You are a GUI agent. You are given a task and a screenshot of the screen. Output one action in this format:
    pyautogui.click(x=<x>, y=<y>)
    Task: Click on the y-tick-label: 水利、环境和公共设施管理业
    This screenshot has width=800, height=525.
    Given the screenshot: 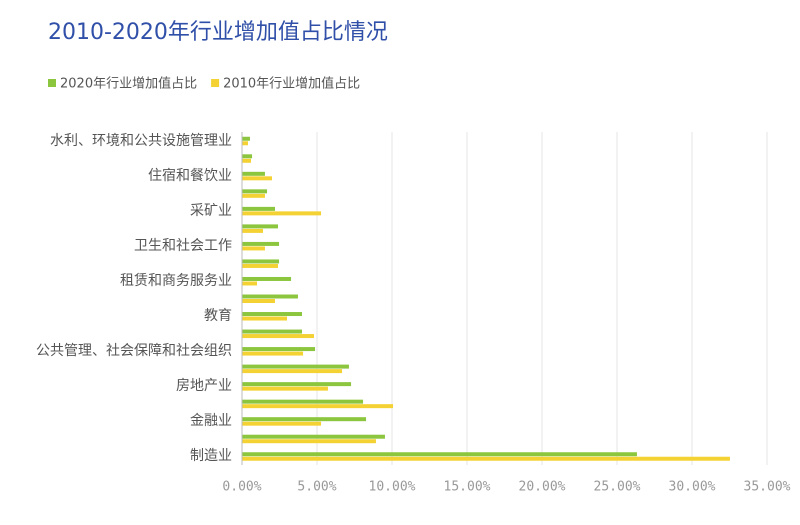 What is the action you would take?
    pyautogui.click(x=141, y=141)
    